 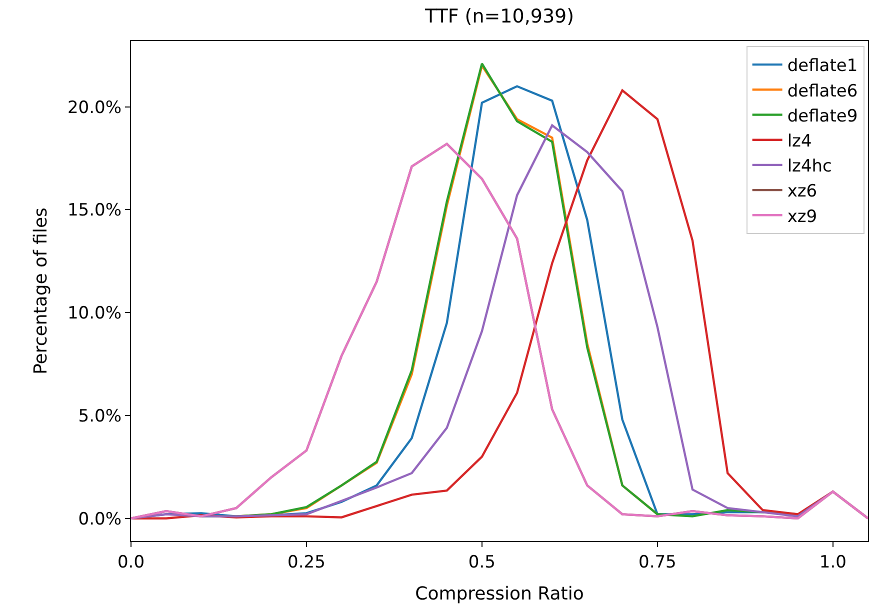 What do you see at coordinates (799, 141) in the screenshot?
I see `legend-label: lz4` at bounding box center [799, 141].